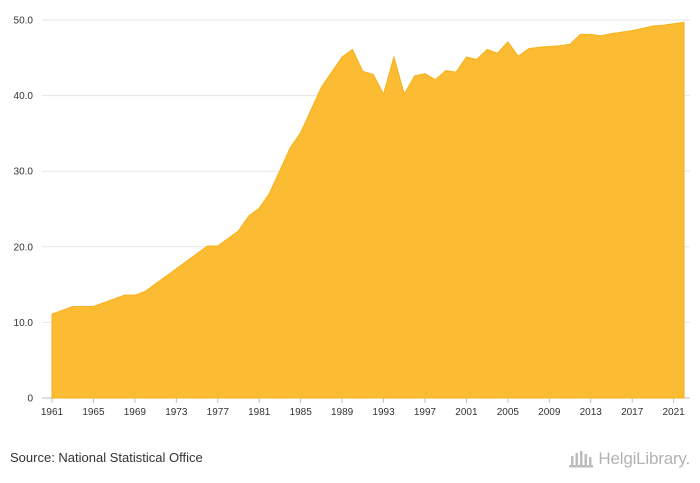 The image size is (700, 483). What do you see at coordinates (24, 21) in the screenshot?
I see `y-tick-label: 50.0` at bounding box center [24, 21].